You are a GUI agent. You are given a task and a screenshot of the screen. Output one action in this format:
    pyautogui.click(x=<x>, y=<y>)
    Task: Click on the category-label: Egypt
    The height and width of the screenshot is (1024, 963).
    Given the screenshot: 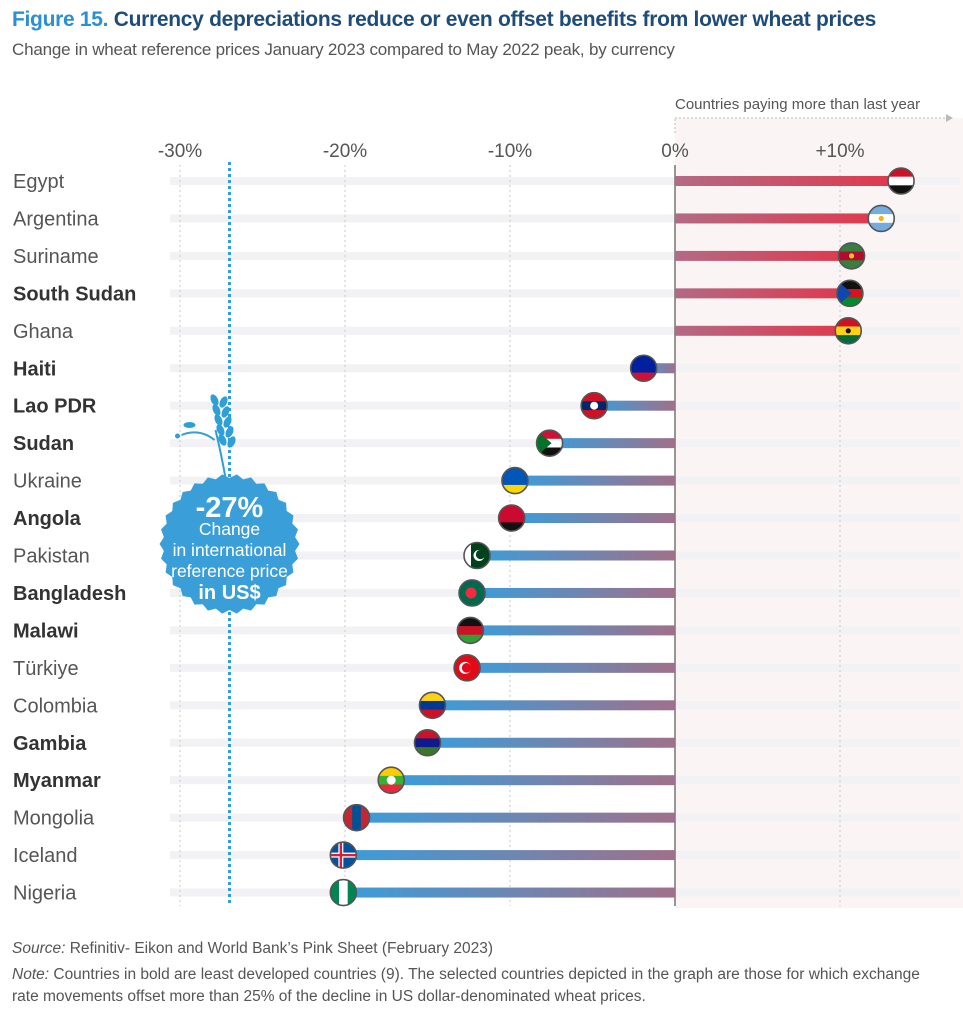 What is the action you would take?
    pyautogui.click(x=39, y=182)
    